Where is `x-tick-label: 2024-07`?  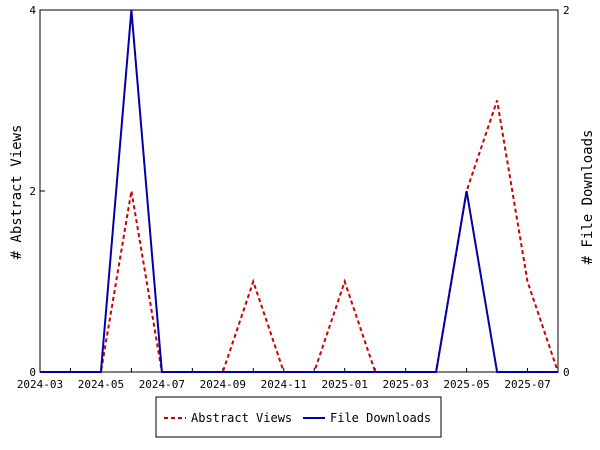 x-tick-label: 2024-07 is located at coordinates (162, 384).